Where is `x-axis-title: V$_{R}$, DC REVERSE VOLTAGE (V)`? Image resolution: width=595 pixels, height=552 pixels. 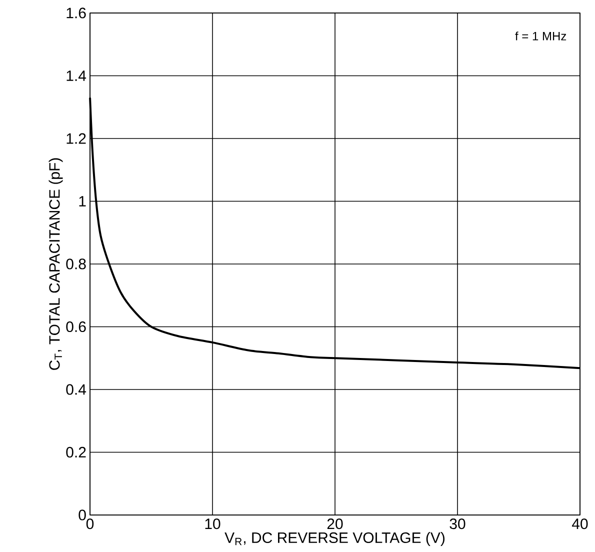
x-axis-title: V$_{R}$, DC REVERSE VOLTAGE (V) is located at coordinates (334, 539).